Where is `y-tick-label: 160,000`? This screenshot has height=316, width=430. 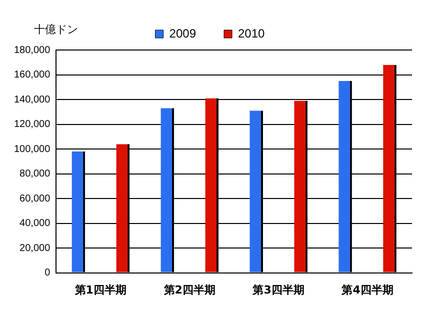
y-tick-label: 160,000 is located at coordinates (32, 75).